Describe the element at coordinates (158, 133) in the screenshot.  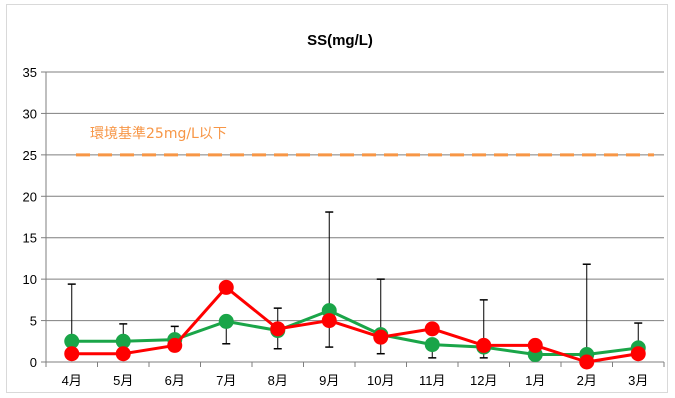
I see `reference-line-label: 環境基準25mg/L以下` at that location.